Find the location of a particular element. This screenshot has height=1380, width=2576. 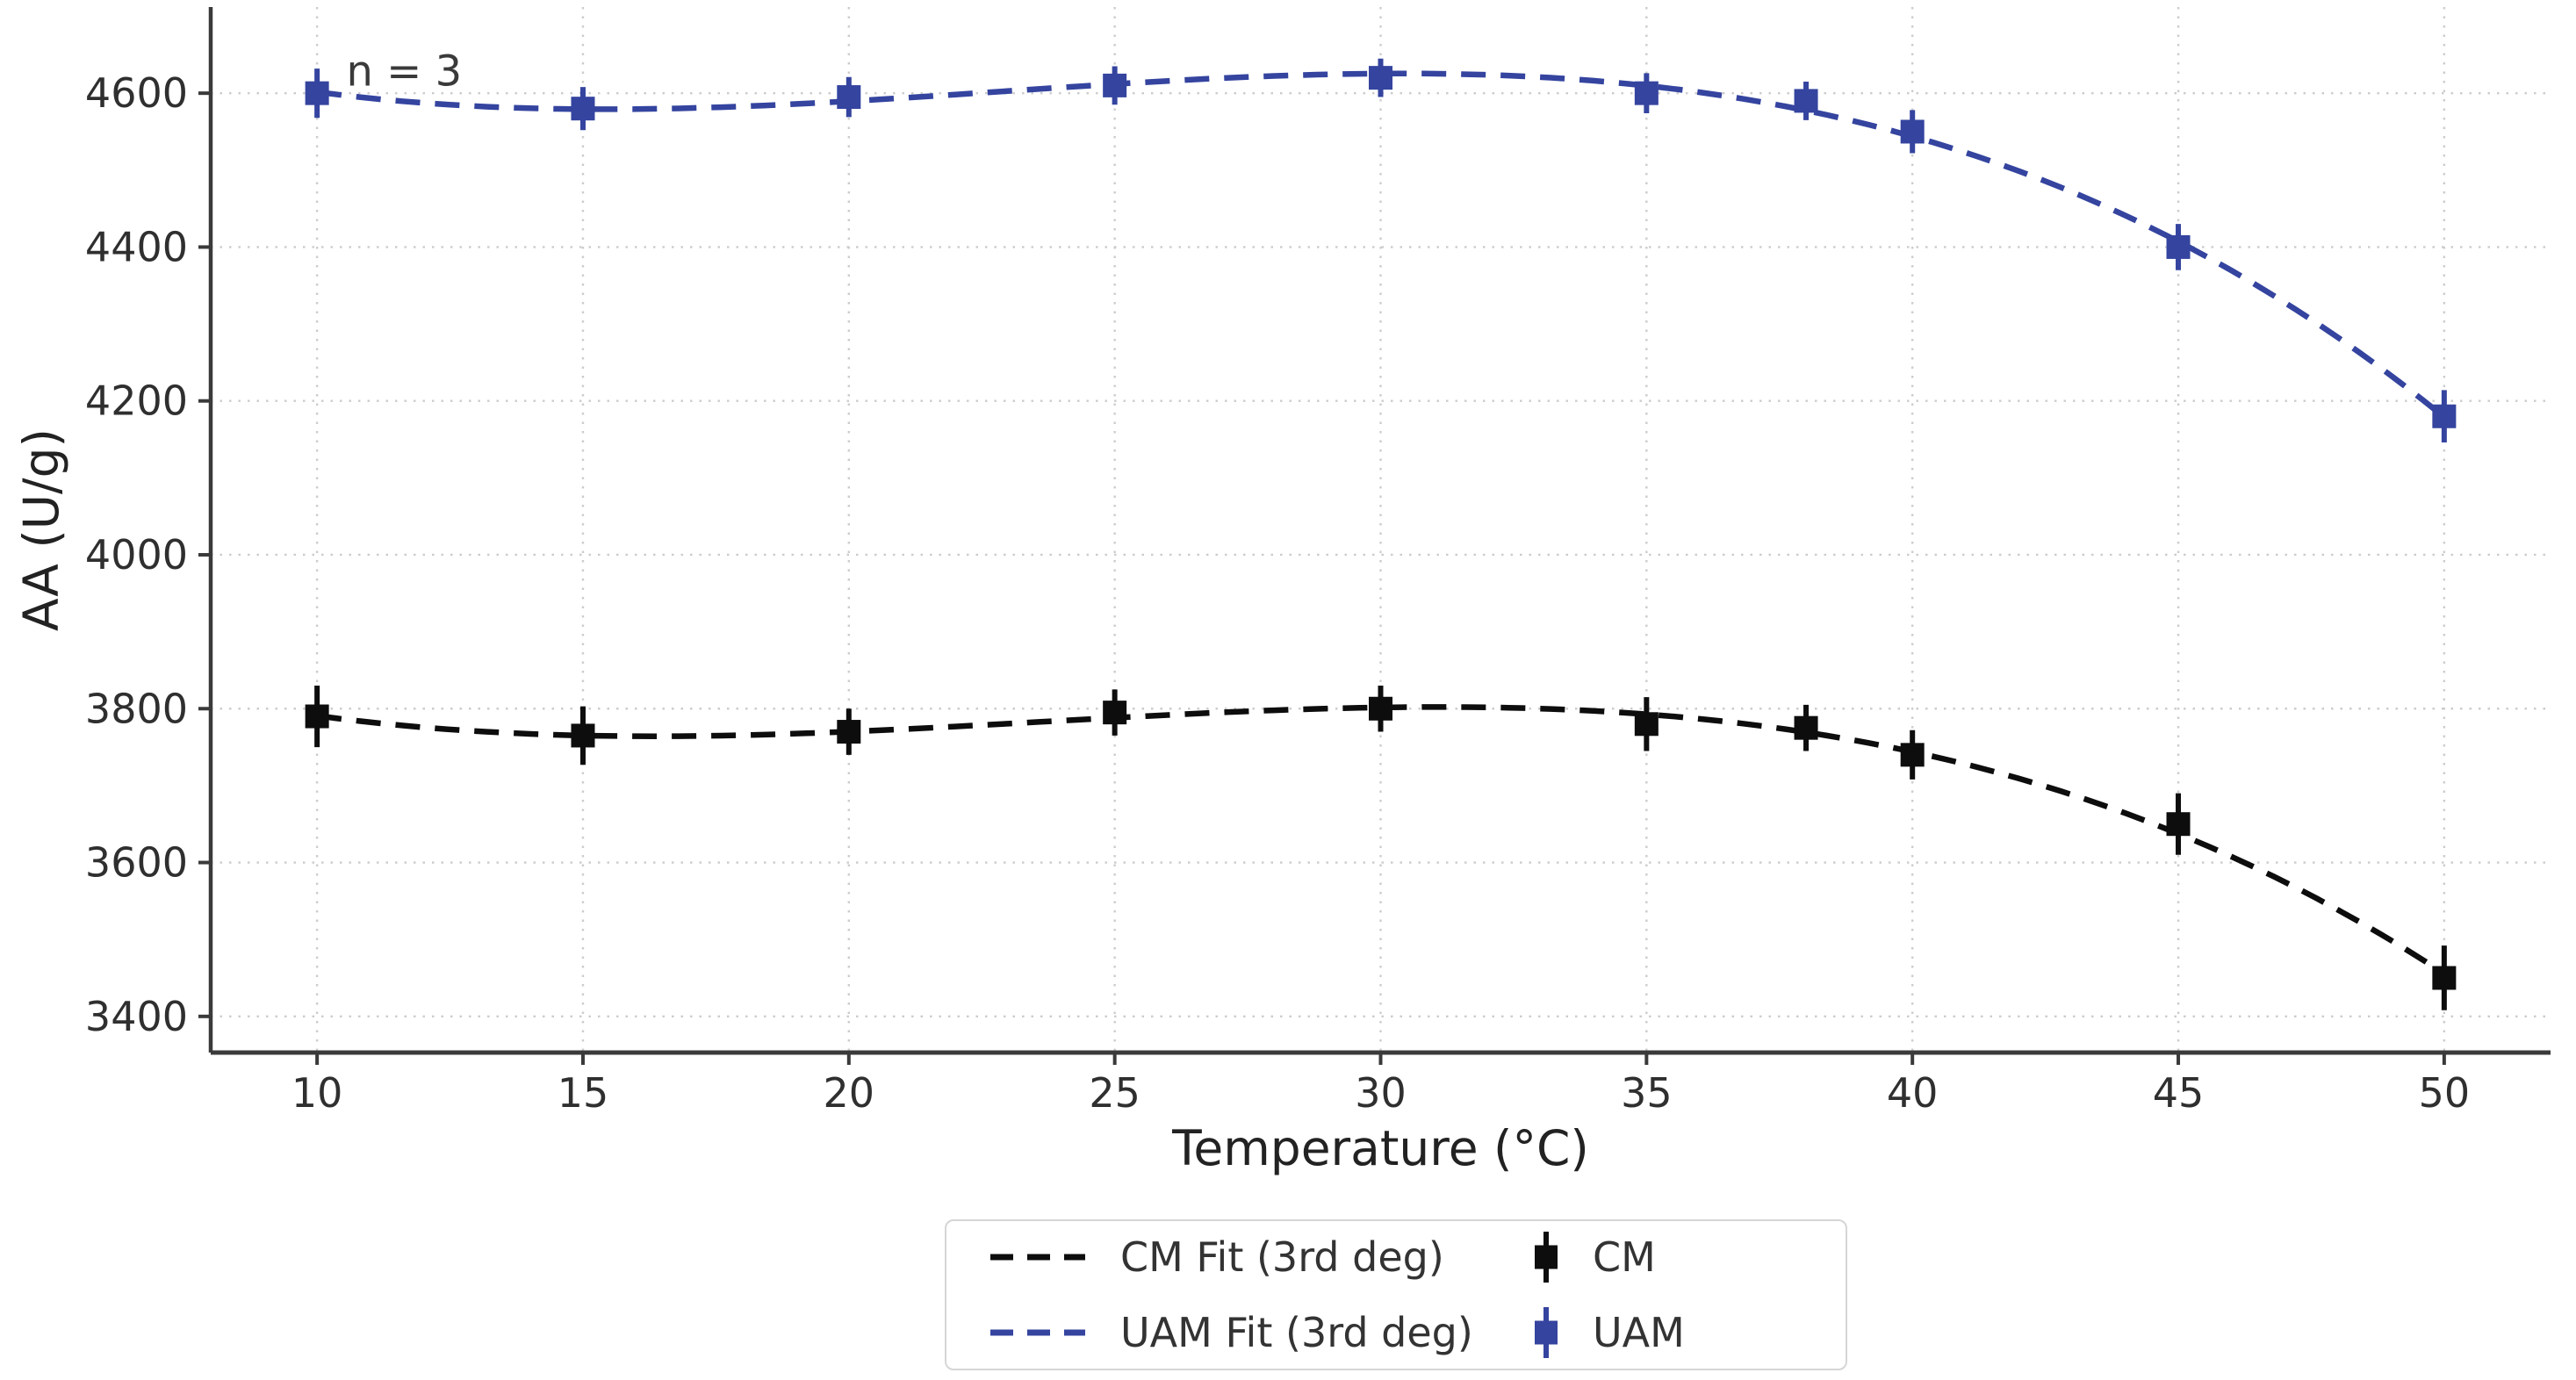

legend-entry-uam-fit: UAM Fit (3rd deg) is located at coordinates (1261, 1333).